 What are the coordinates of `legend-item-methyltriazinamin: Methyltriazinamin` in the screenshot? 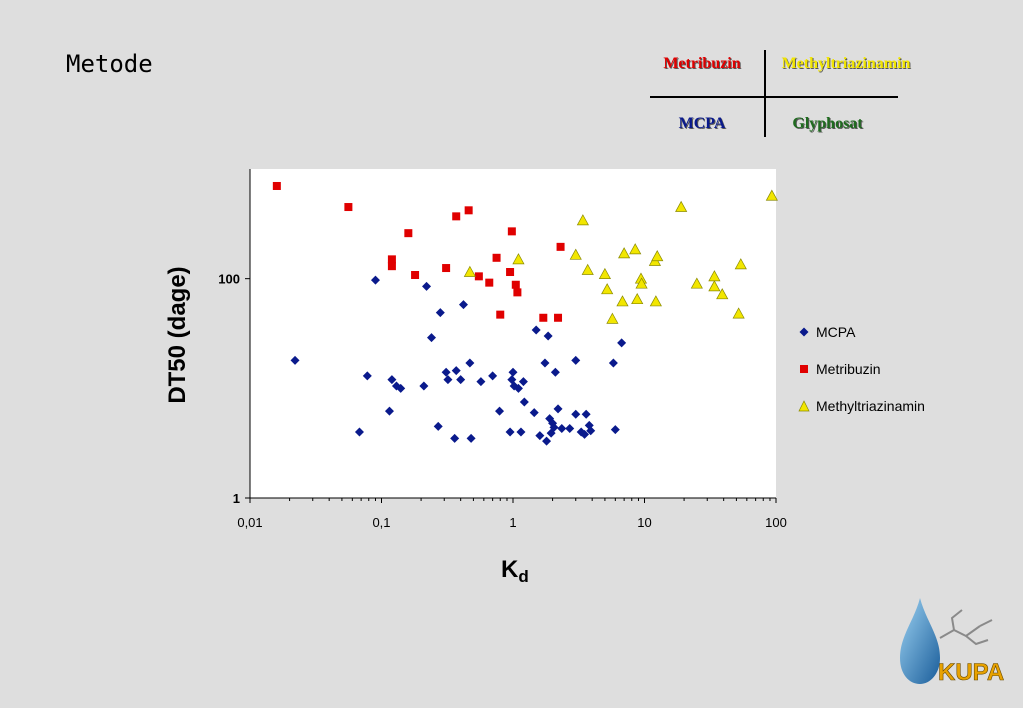 It's located at (861, 405).